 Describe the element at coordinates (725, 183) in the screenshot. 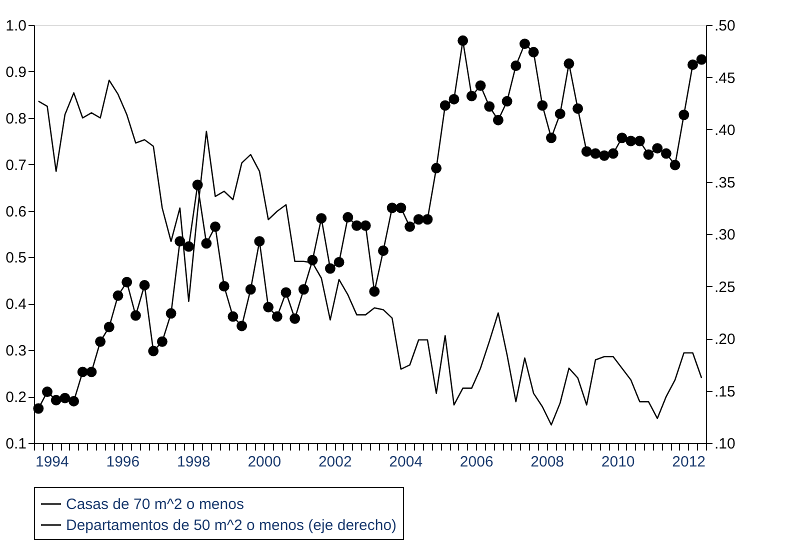

I see `y2-tick-label: .35` at that location.